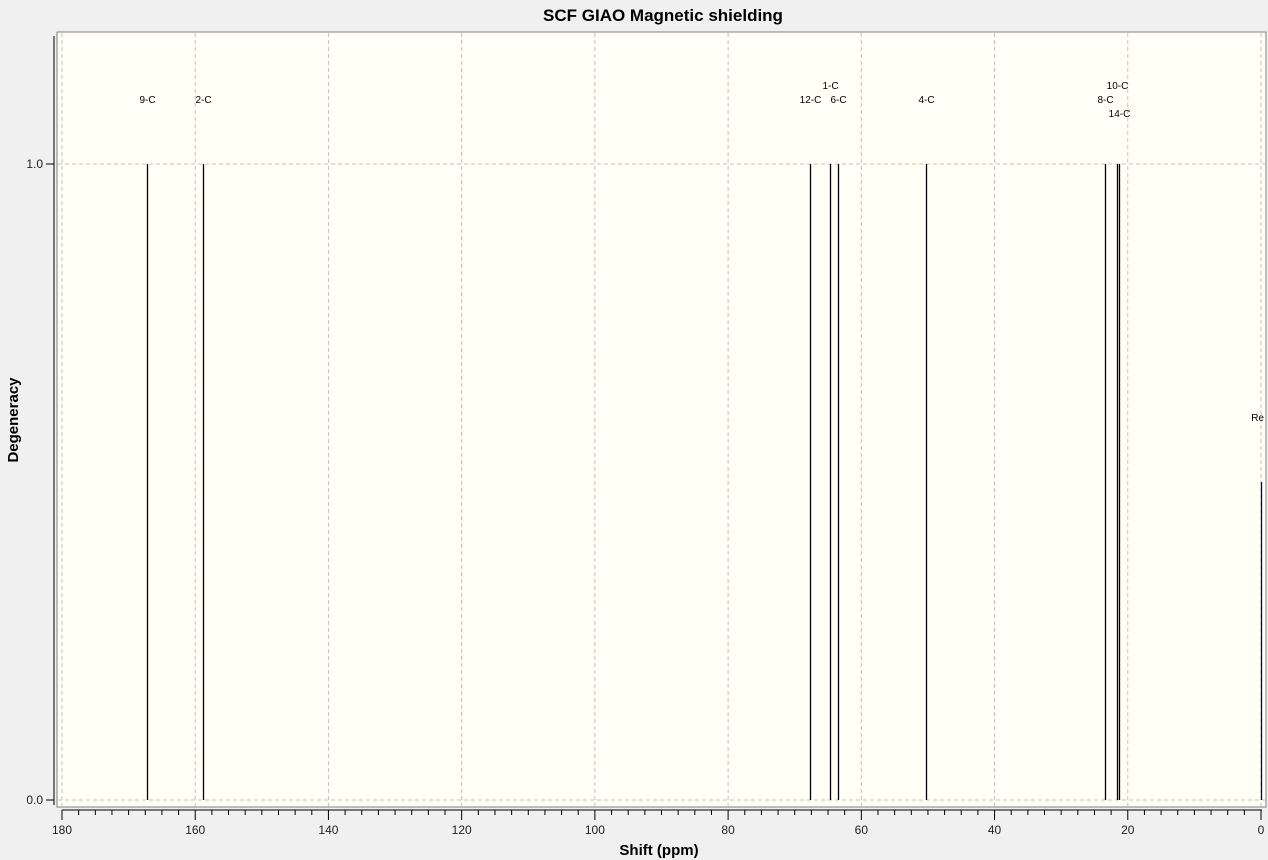 Image resolution: width=1268 pixels, height=860 pixels. What do you see at coordinates (830, 86) in the screenshot?
I see `peak-label: 1-C` at bounding box center [830, 86].